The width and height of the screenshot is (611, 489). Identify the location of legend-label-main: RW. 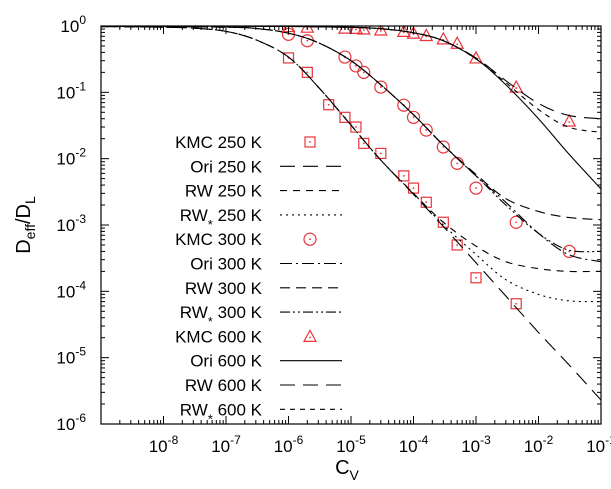
(194, 409).